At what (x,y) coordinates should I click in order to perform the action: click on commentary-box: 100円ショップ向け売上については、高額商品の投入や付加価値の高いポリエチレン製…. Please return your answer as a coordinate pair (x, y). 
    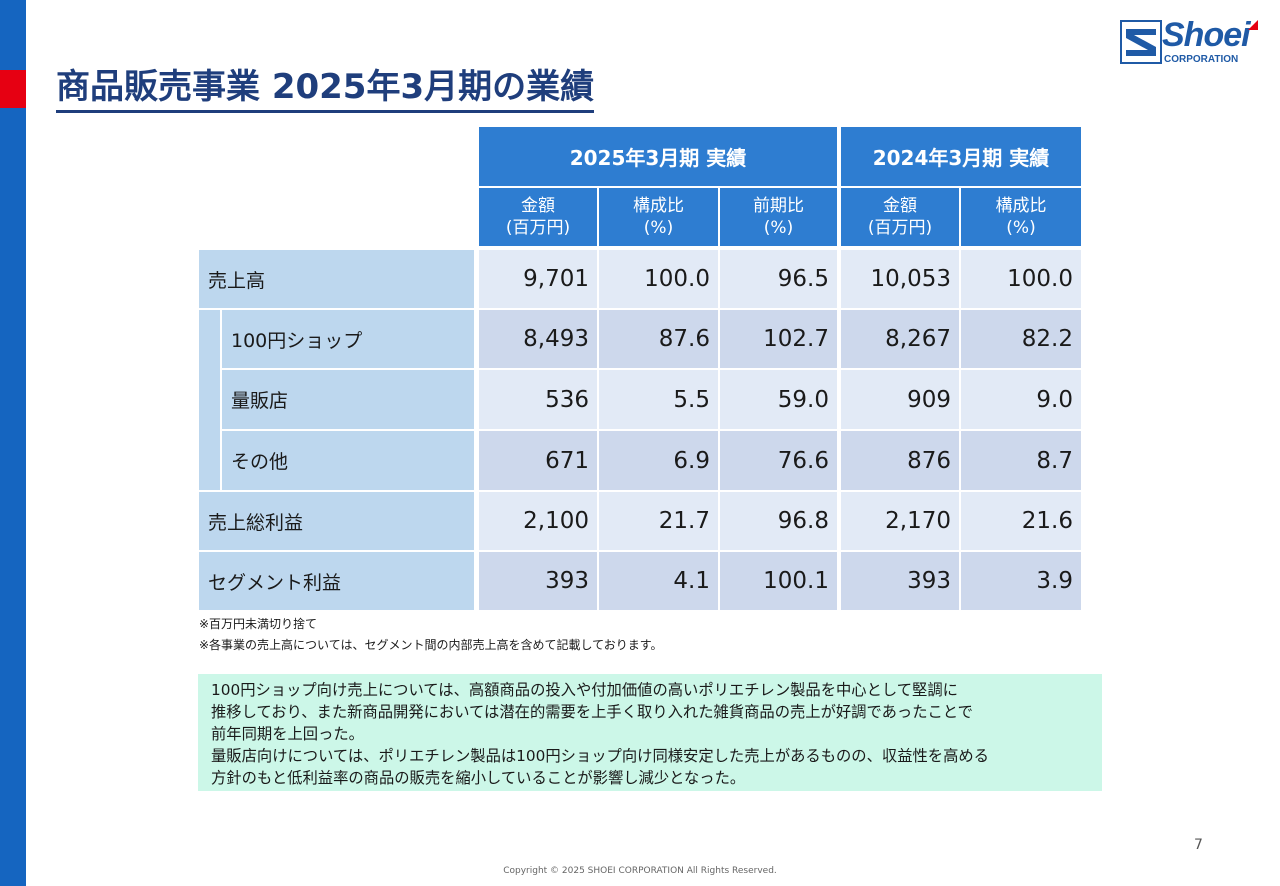
    Looking at the image, I should click on (650, 732).